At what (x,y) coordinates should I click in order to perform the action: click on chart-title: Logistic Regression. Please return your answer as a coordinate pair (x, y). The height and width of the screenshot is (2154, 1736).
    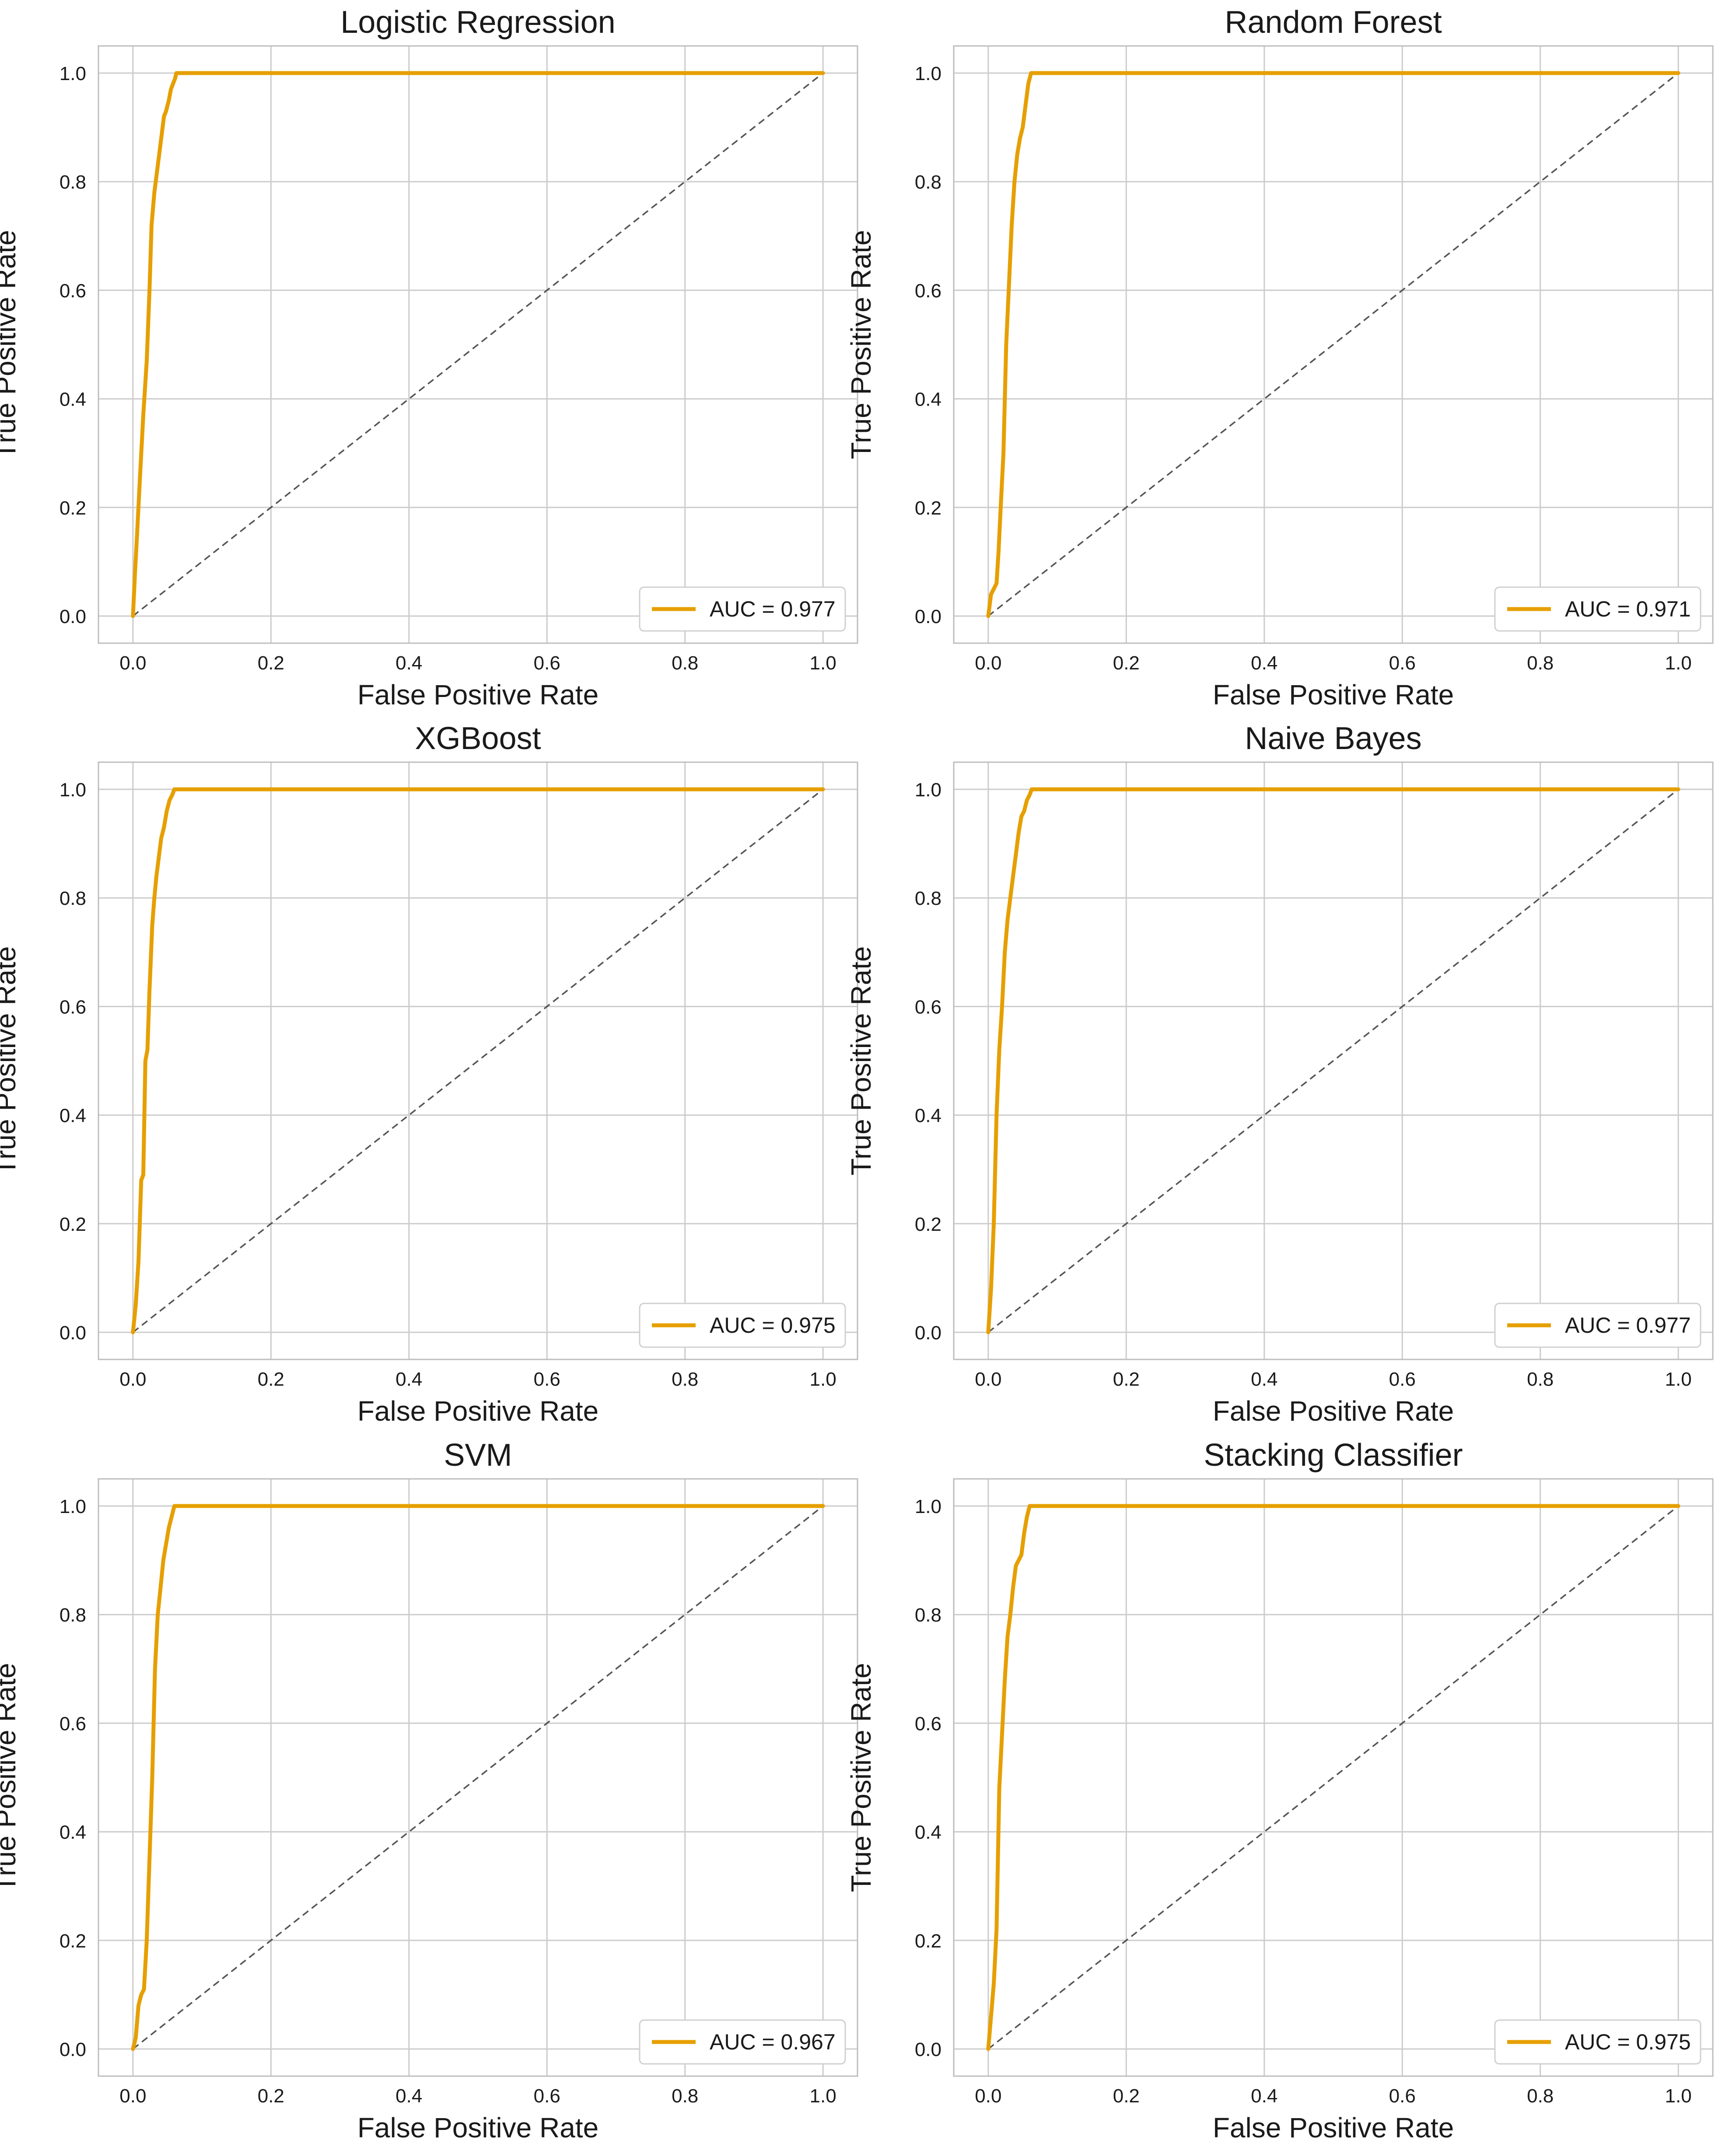
    Looking at the image, I should click on (477, 22).